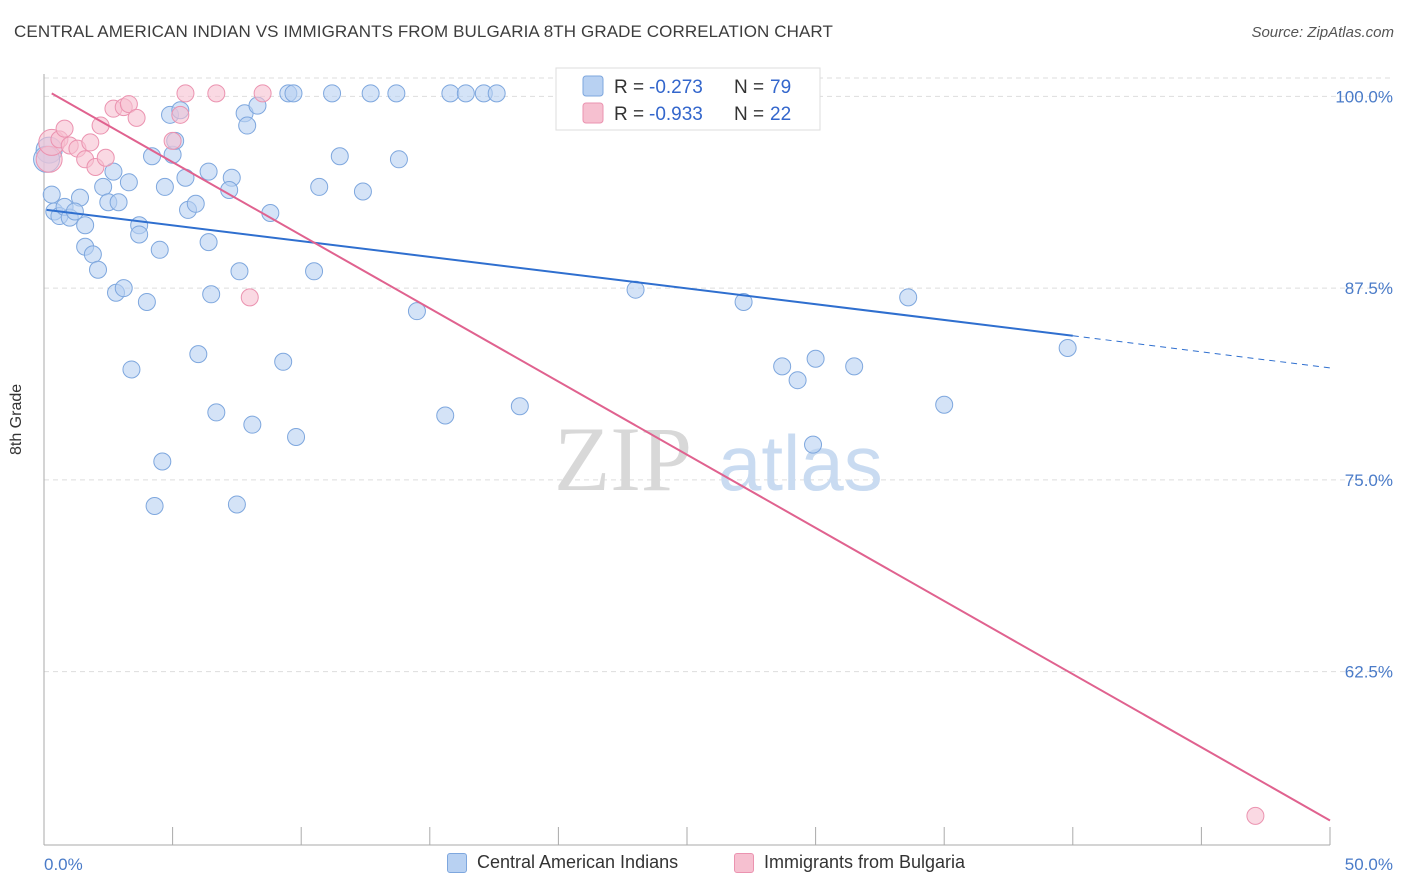 This screenshot has width=1406, height=892. Describe the element at coordinates (623, 459) in the screenshot. I see `watermark-zip: ZIP` at that location.